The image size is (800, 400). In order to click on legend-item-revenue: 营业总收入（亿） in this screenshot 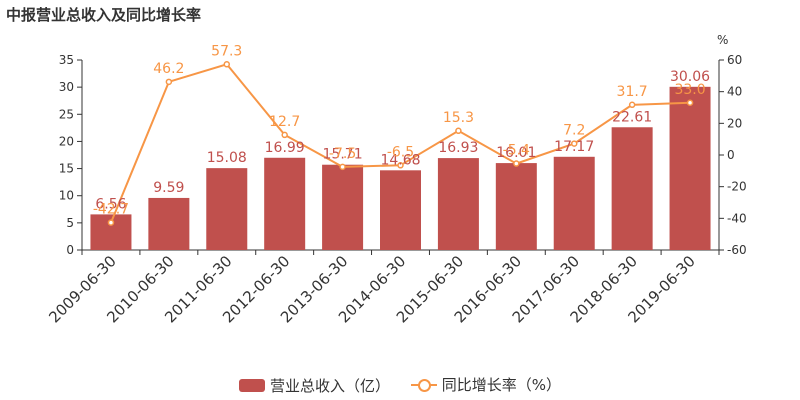, I will do `click(314, 385)`.